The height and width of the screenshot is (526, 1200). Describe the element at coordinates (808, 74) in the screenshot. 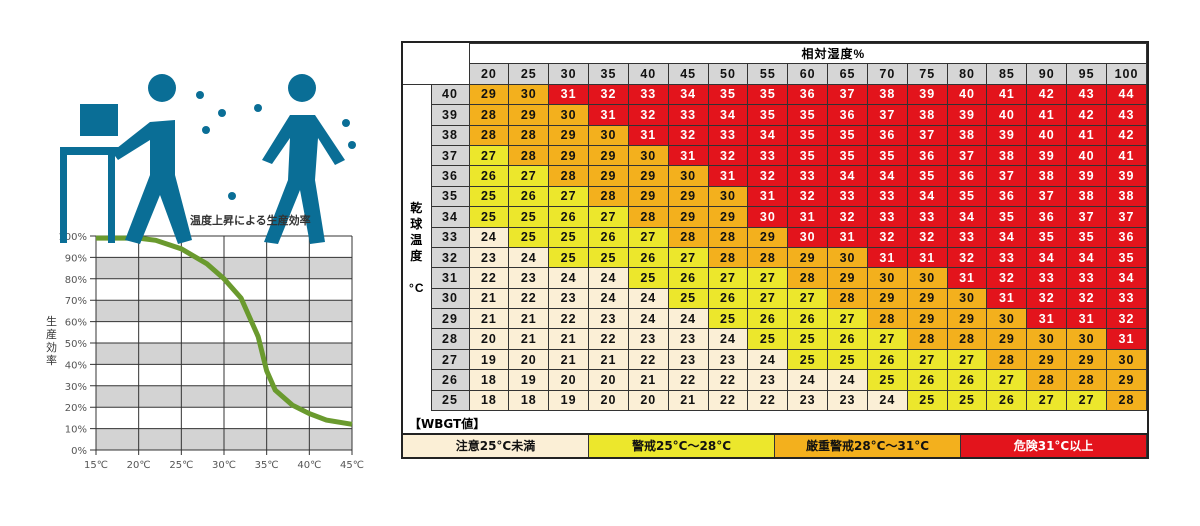

I see `humidity-column-header: 60` at that location.